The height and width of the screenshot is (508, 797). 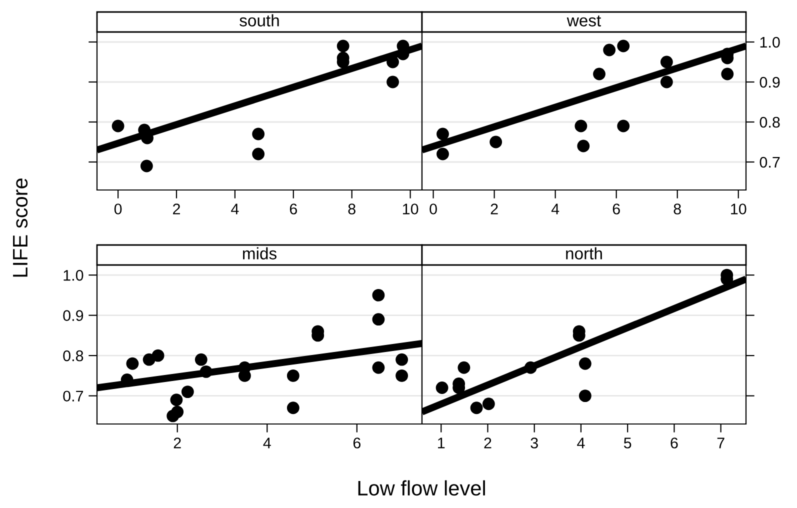 I want to click on chart-title: north, so click(x=584, y=253).